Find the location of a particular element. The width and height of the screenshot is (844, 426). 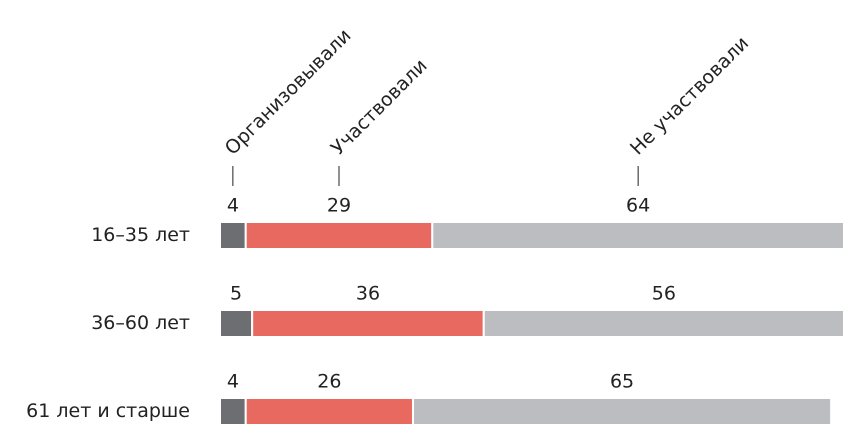

value-label: 26 is located at coordinates (329, 382).